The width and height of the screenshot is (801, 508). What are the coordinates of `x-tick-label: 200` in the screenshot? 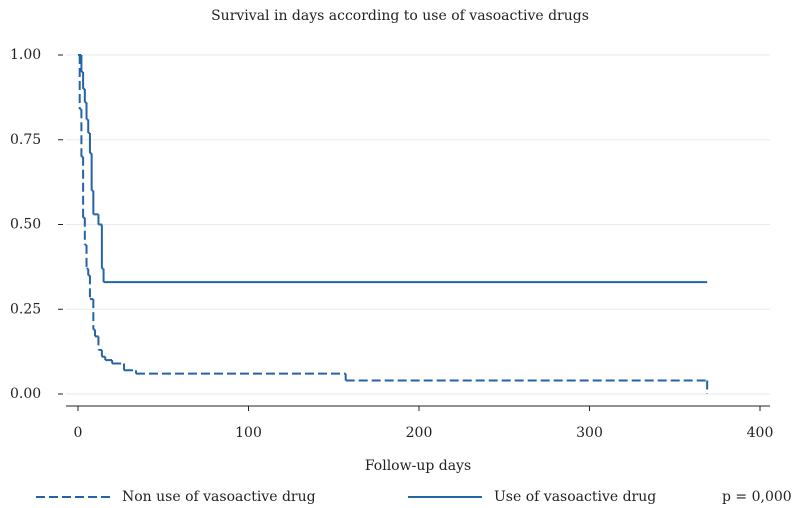 It's located at (419, 433).